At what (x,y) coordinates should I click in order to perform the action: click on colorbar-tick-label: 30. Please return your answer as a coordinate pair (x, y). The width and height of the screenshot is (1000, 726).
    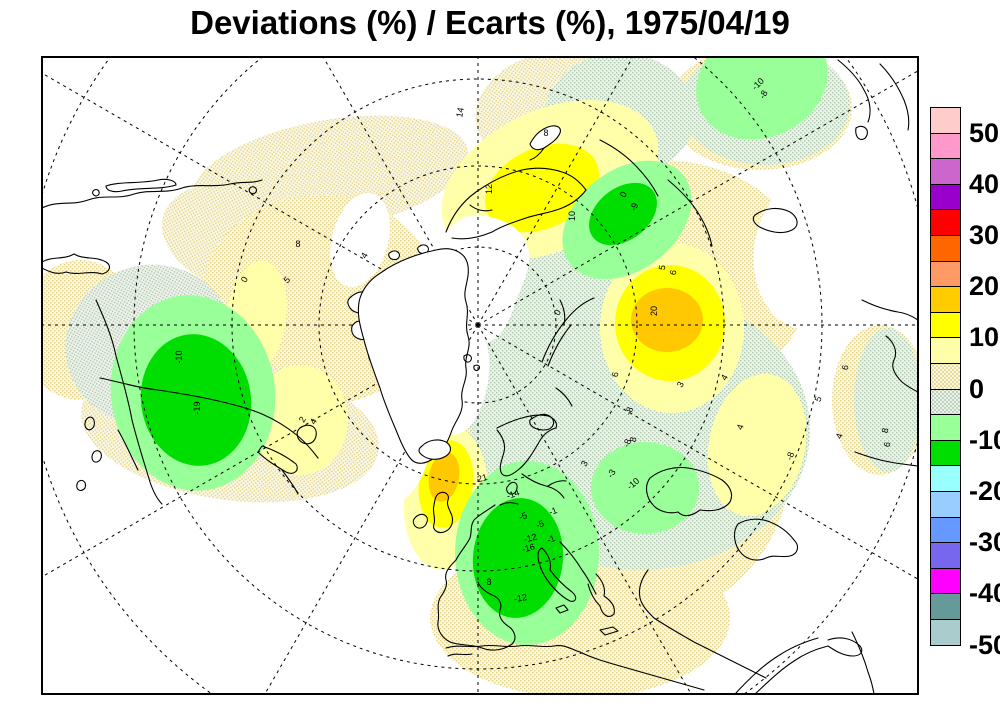
    Looking at the image, I should click on (984, 235).